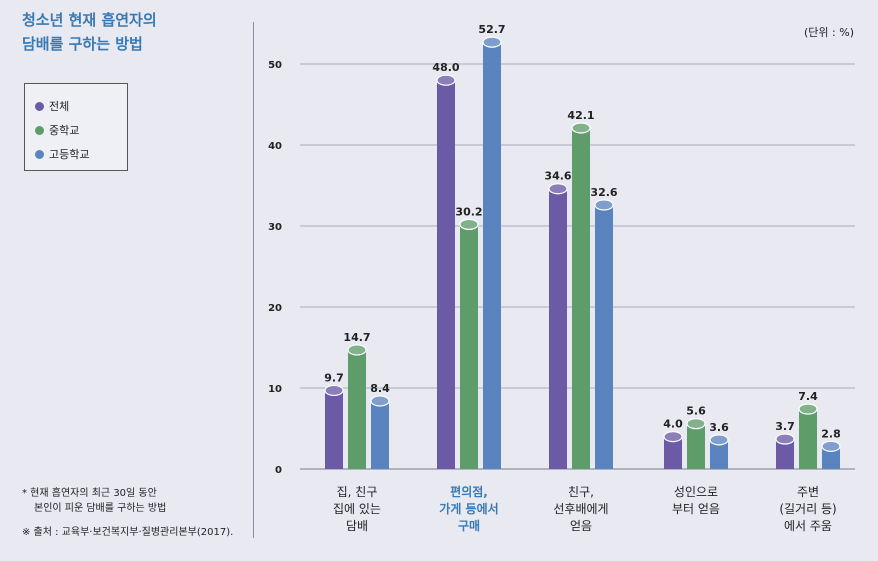  I want to click on data-label-0-1: 48.0, so click(445, 67).